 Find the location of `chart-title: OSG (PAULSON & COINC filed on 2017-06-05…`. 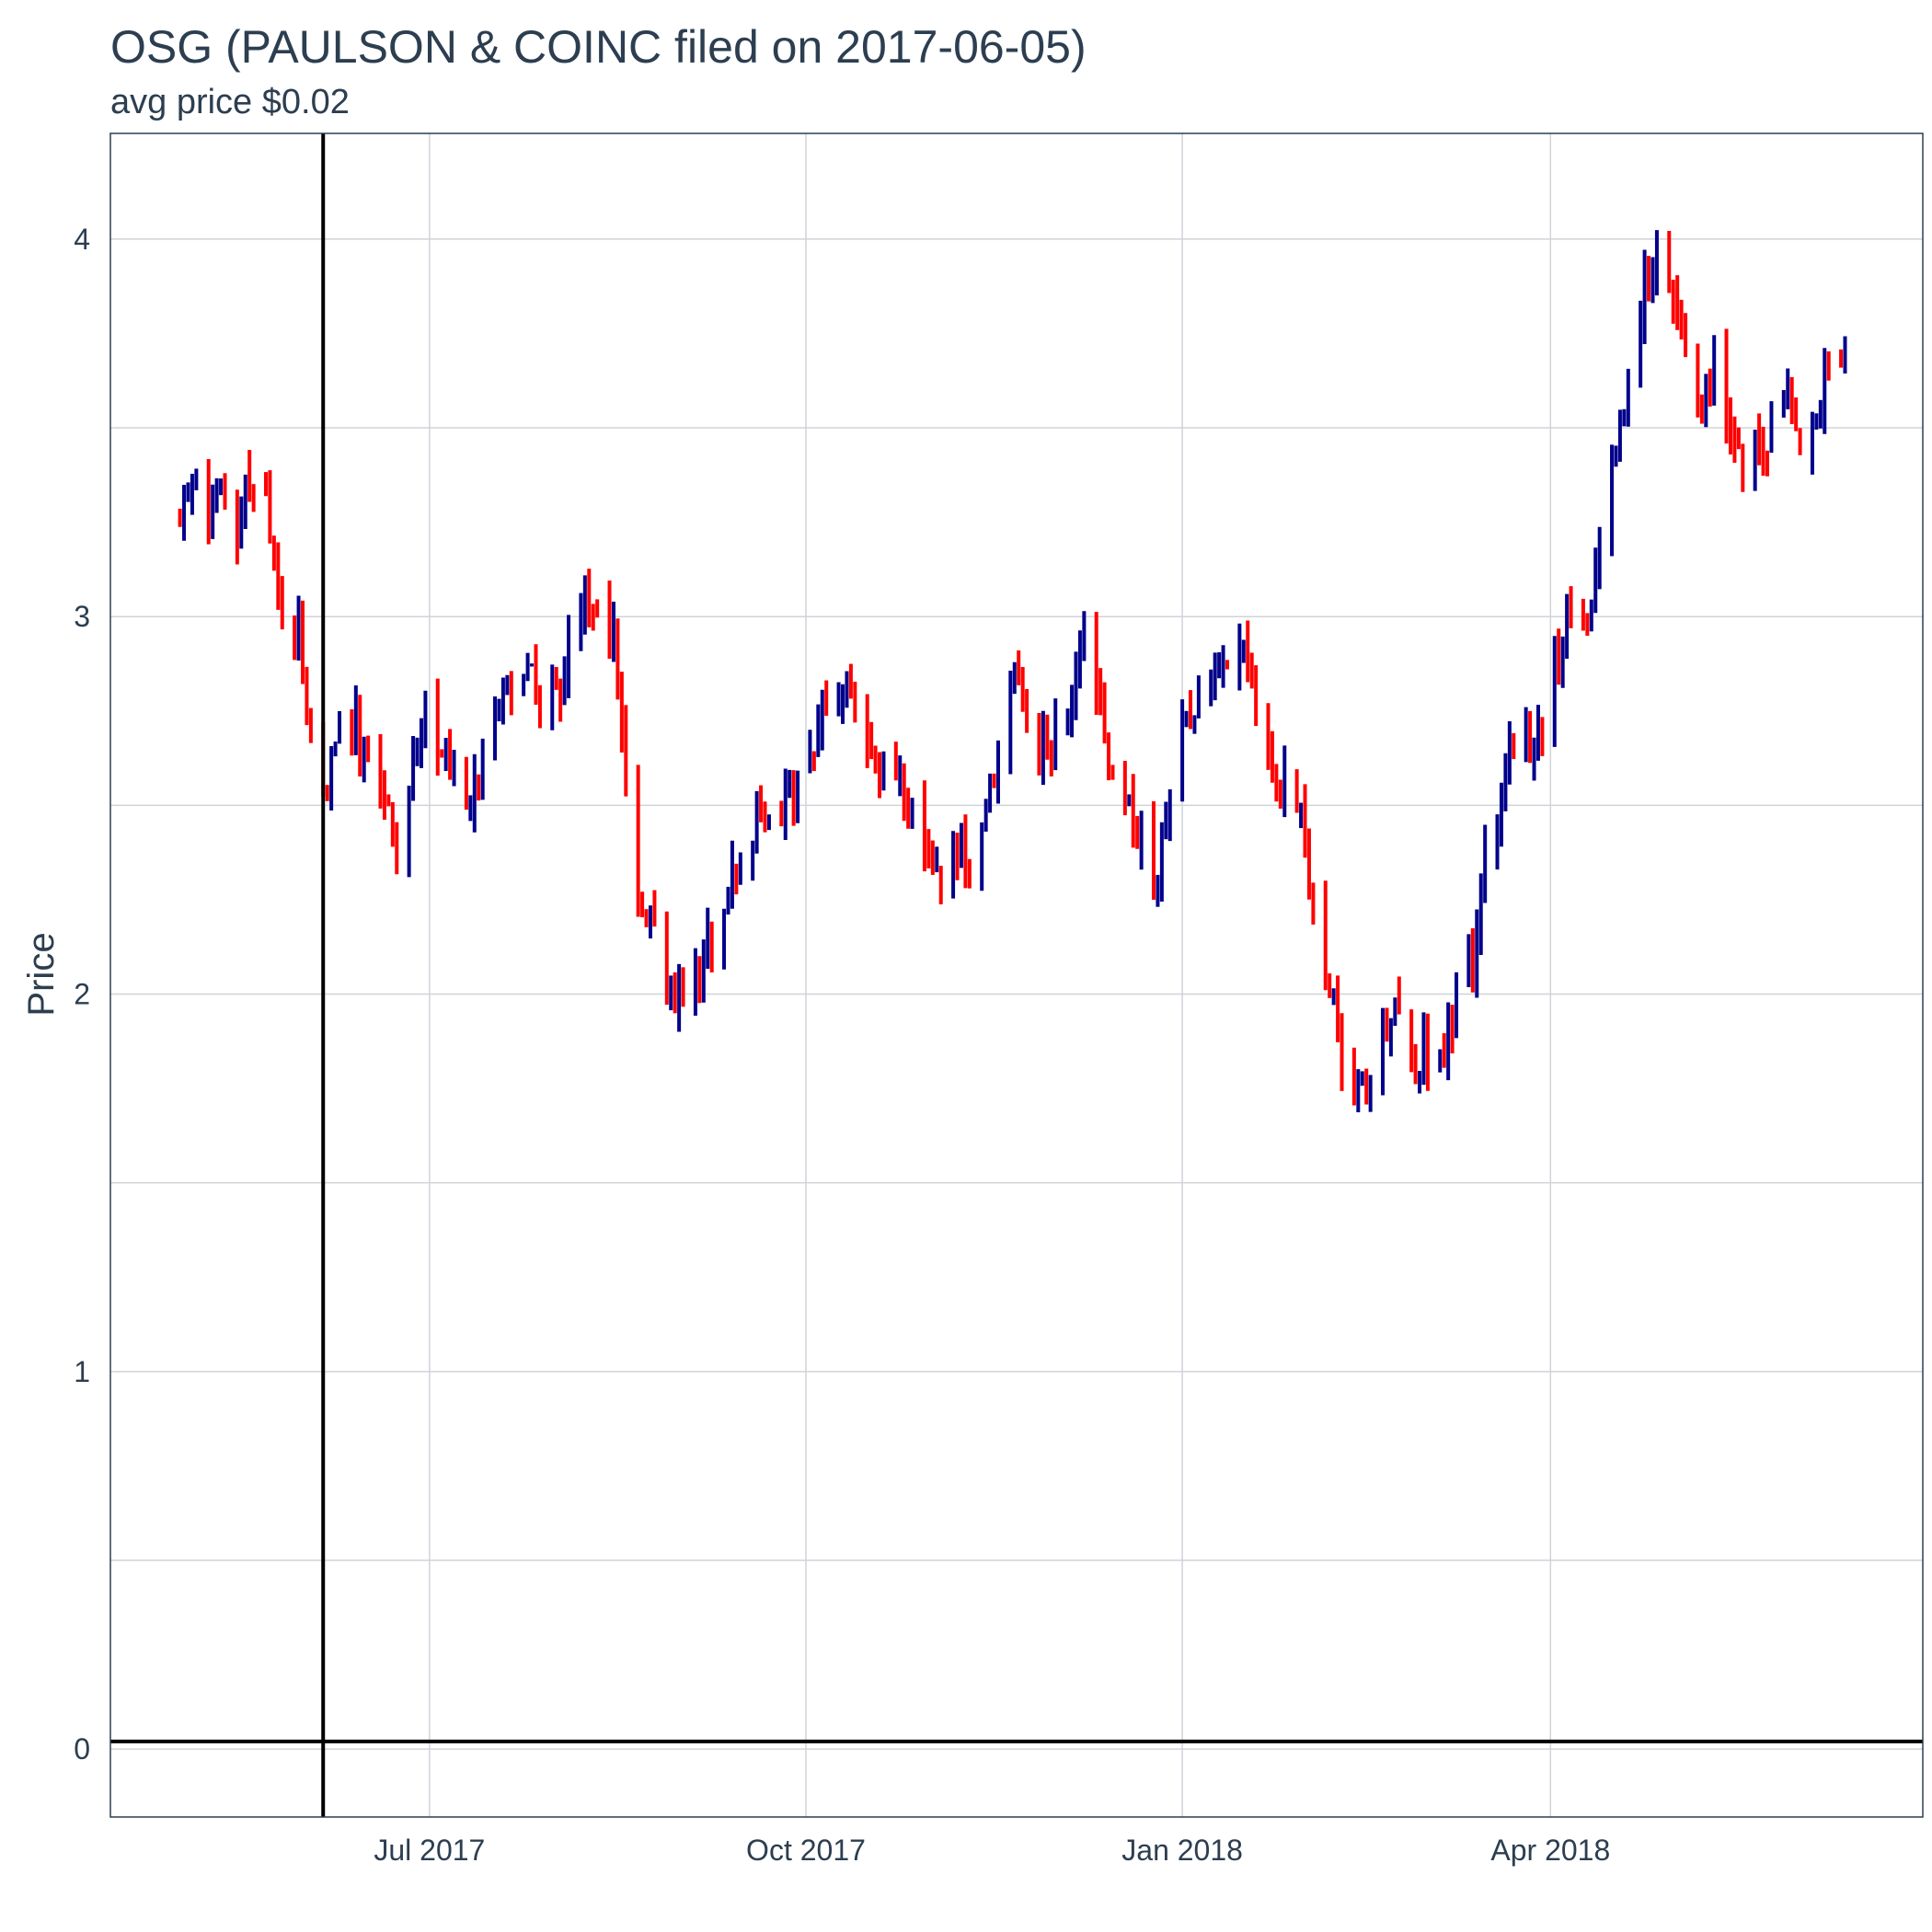

chart-title: OSG (PAULSON & COINC filed on 2017-06-05… is located at coordinates (598, 47).